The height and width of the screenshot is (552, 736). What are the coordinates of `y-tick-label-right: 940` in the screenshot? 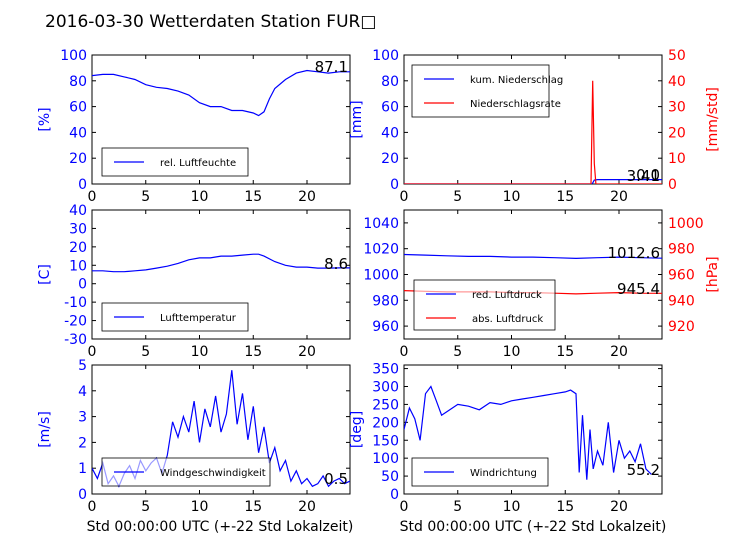 It's located at (681, 301).